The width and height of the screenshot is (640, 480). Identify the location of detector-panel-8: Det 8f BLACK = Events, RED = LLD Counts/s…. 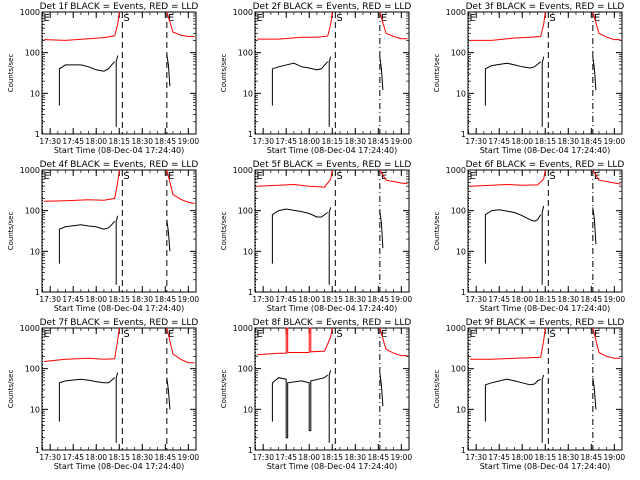
(316, 394).